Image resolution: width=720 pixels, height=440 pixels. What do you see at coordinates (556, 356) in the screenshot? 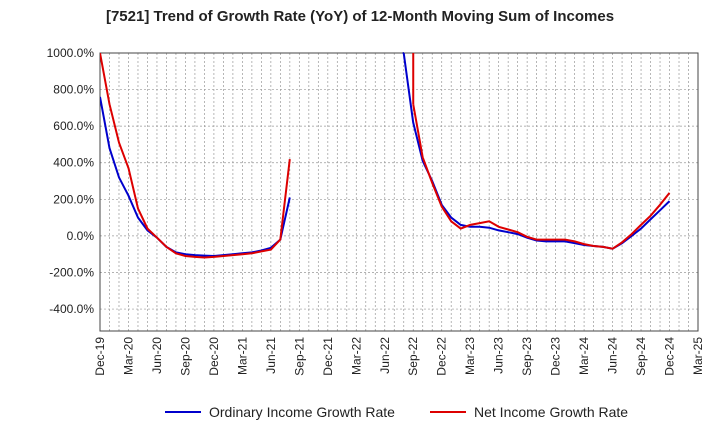
I see `x-tick-label: Dec-23` at bounding box center [556, 356].